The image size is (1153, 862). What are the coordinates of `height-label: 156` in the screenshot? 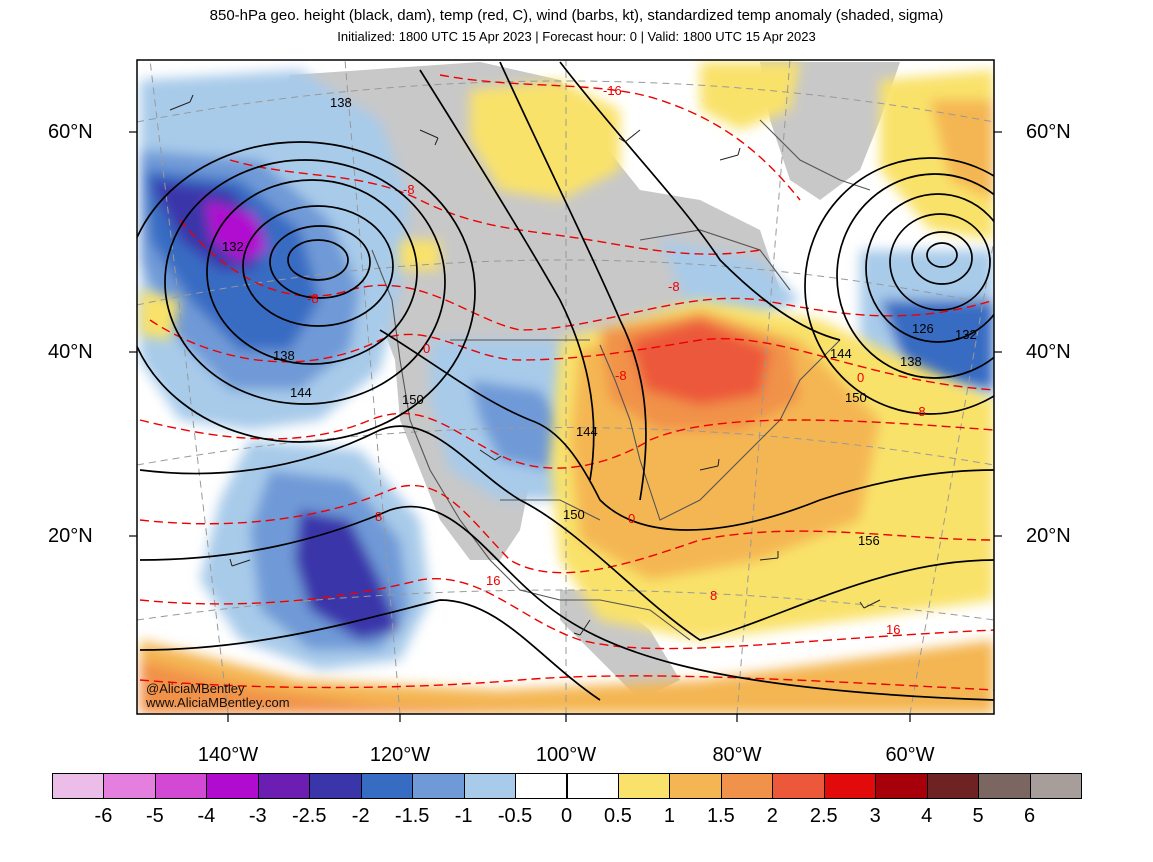 It's located at (869, 540).